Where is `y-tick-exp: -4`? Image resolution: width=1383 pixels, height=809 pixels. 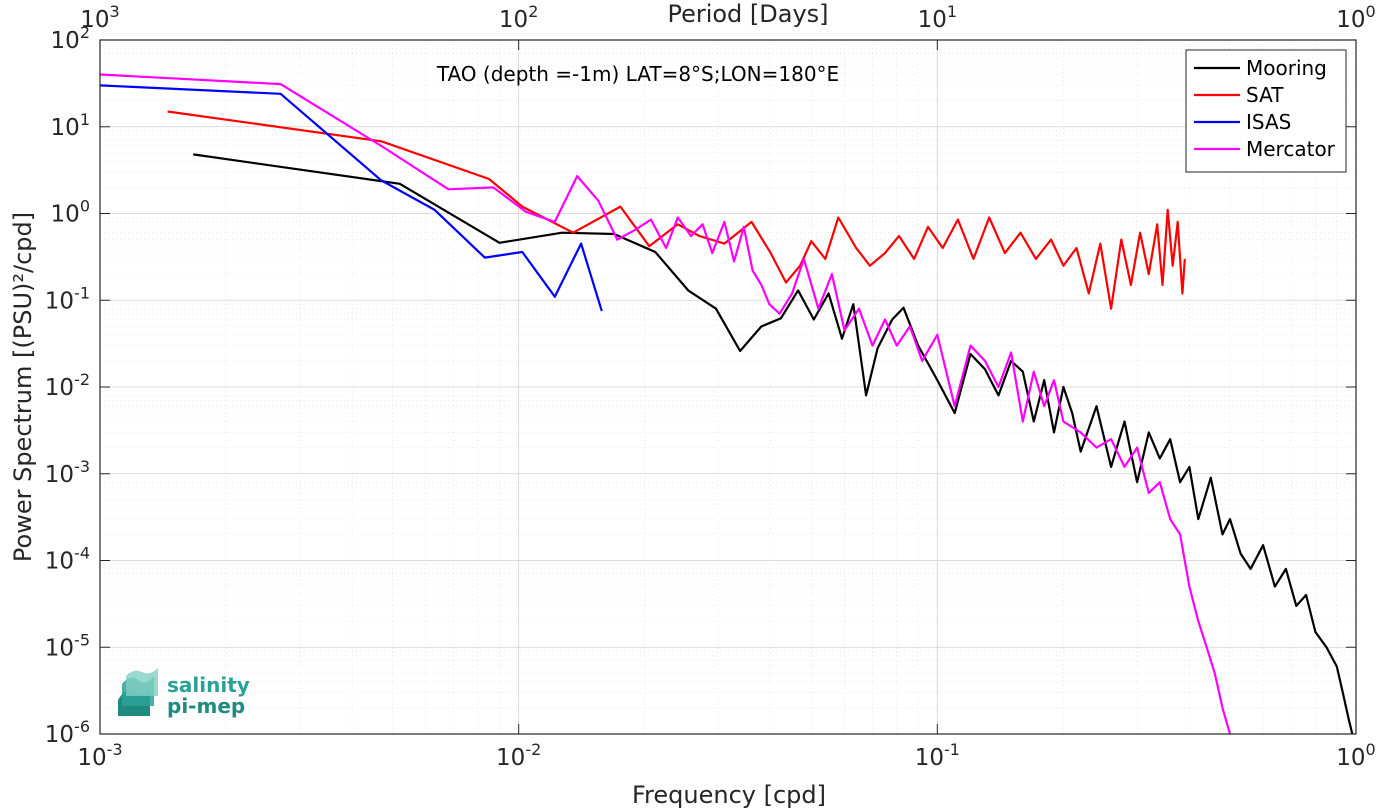 y-tick-exp: -4 is located at coordinates (82, 553).